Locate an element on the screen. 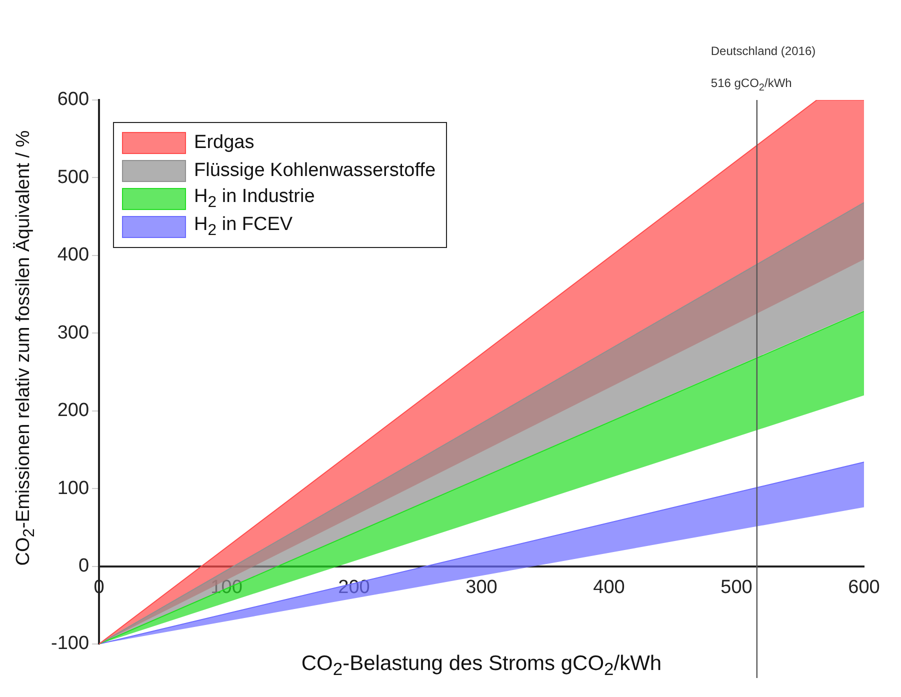 This screenshot has width=901, height=697. x-axis-title: CO$_{2}$-Belastung des Stroms gCO$_{2}$/kWh is located at coordinates (481, 666).